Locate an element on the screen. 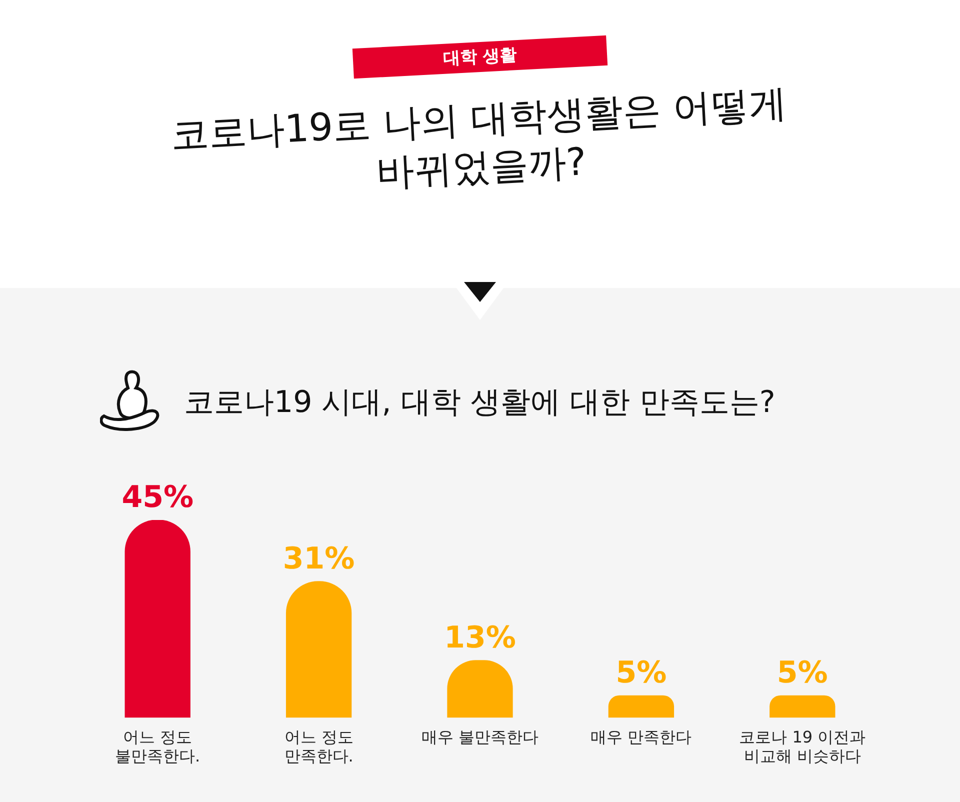  data-label: 45% is located at coordinates (158, 497).